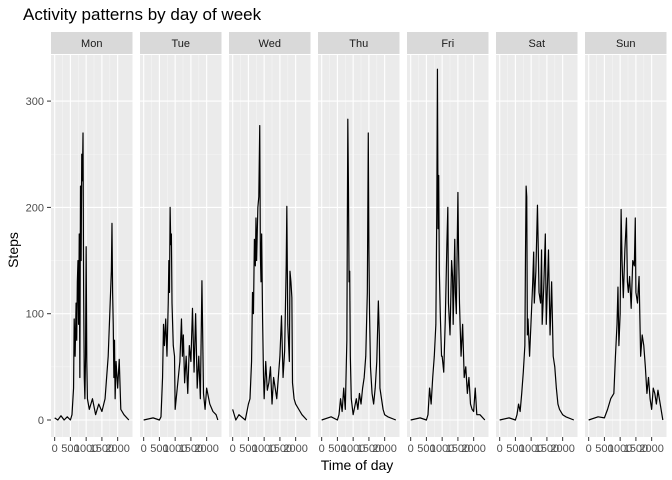 This screenshot has height=480, width=672. Describe the element at coordinates (35, 315) in the screenshot. I see `y-tick-label: 100` at that location.